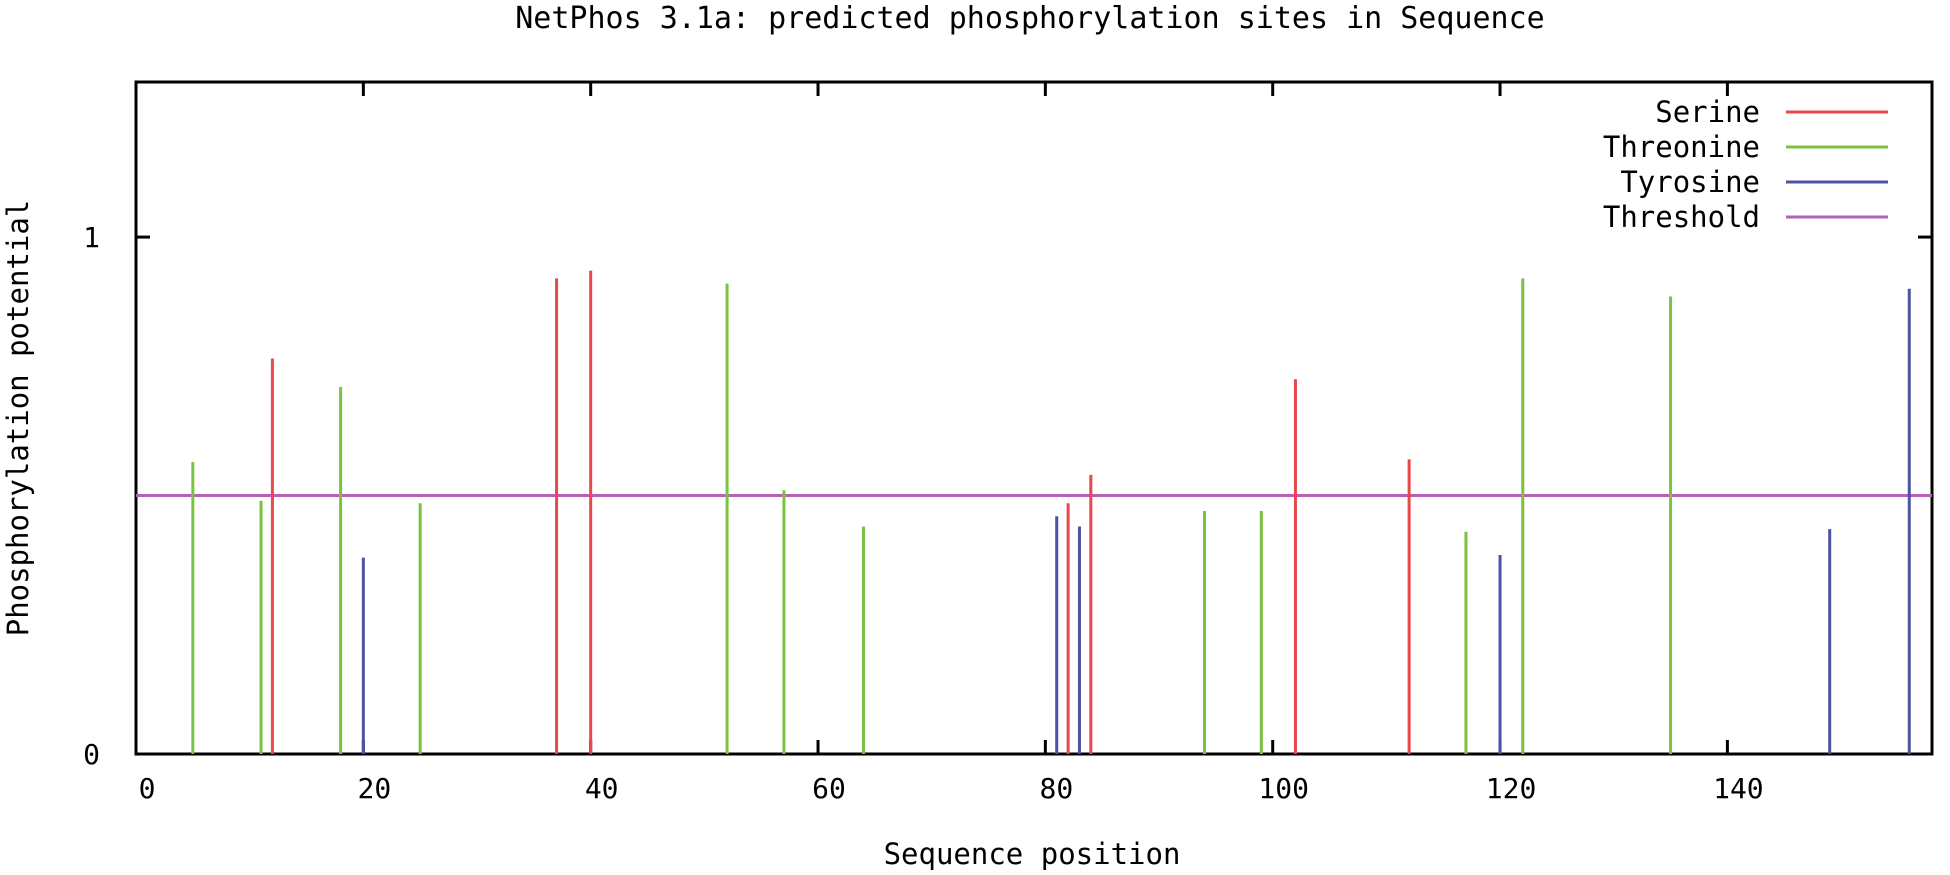 The height and width of the screenshot is (875, 1950). I want to click on legend-label-serine: Serine, so click(1707, 112).